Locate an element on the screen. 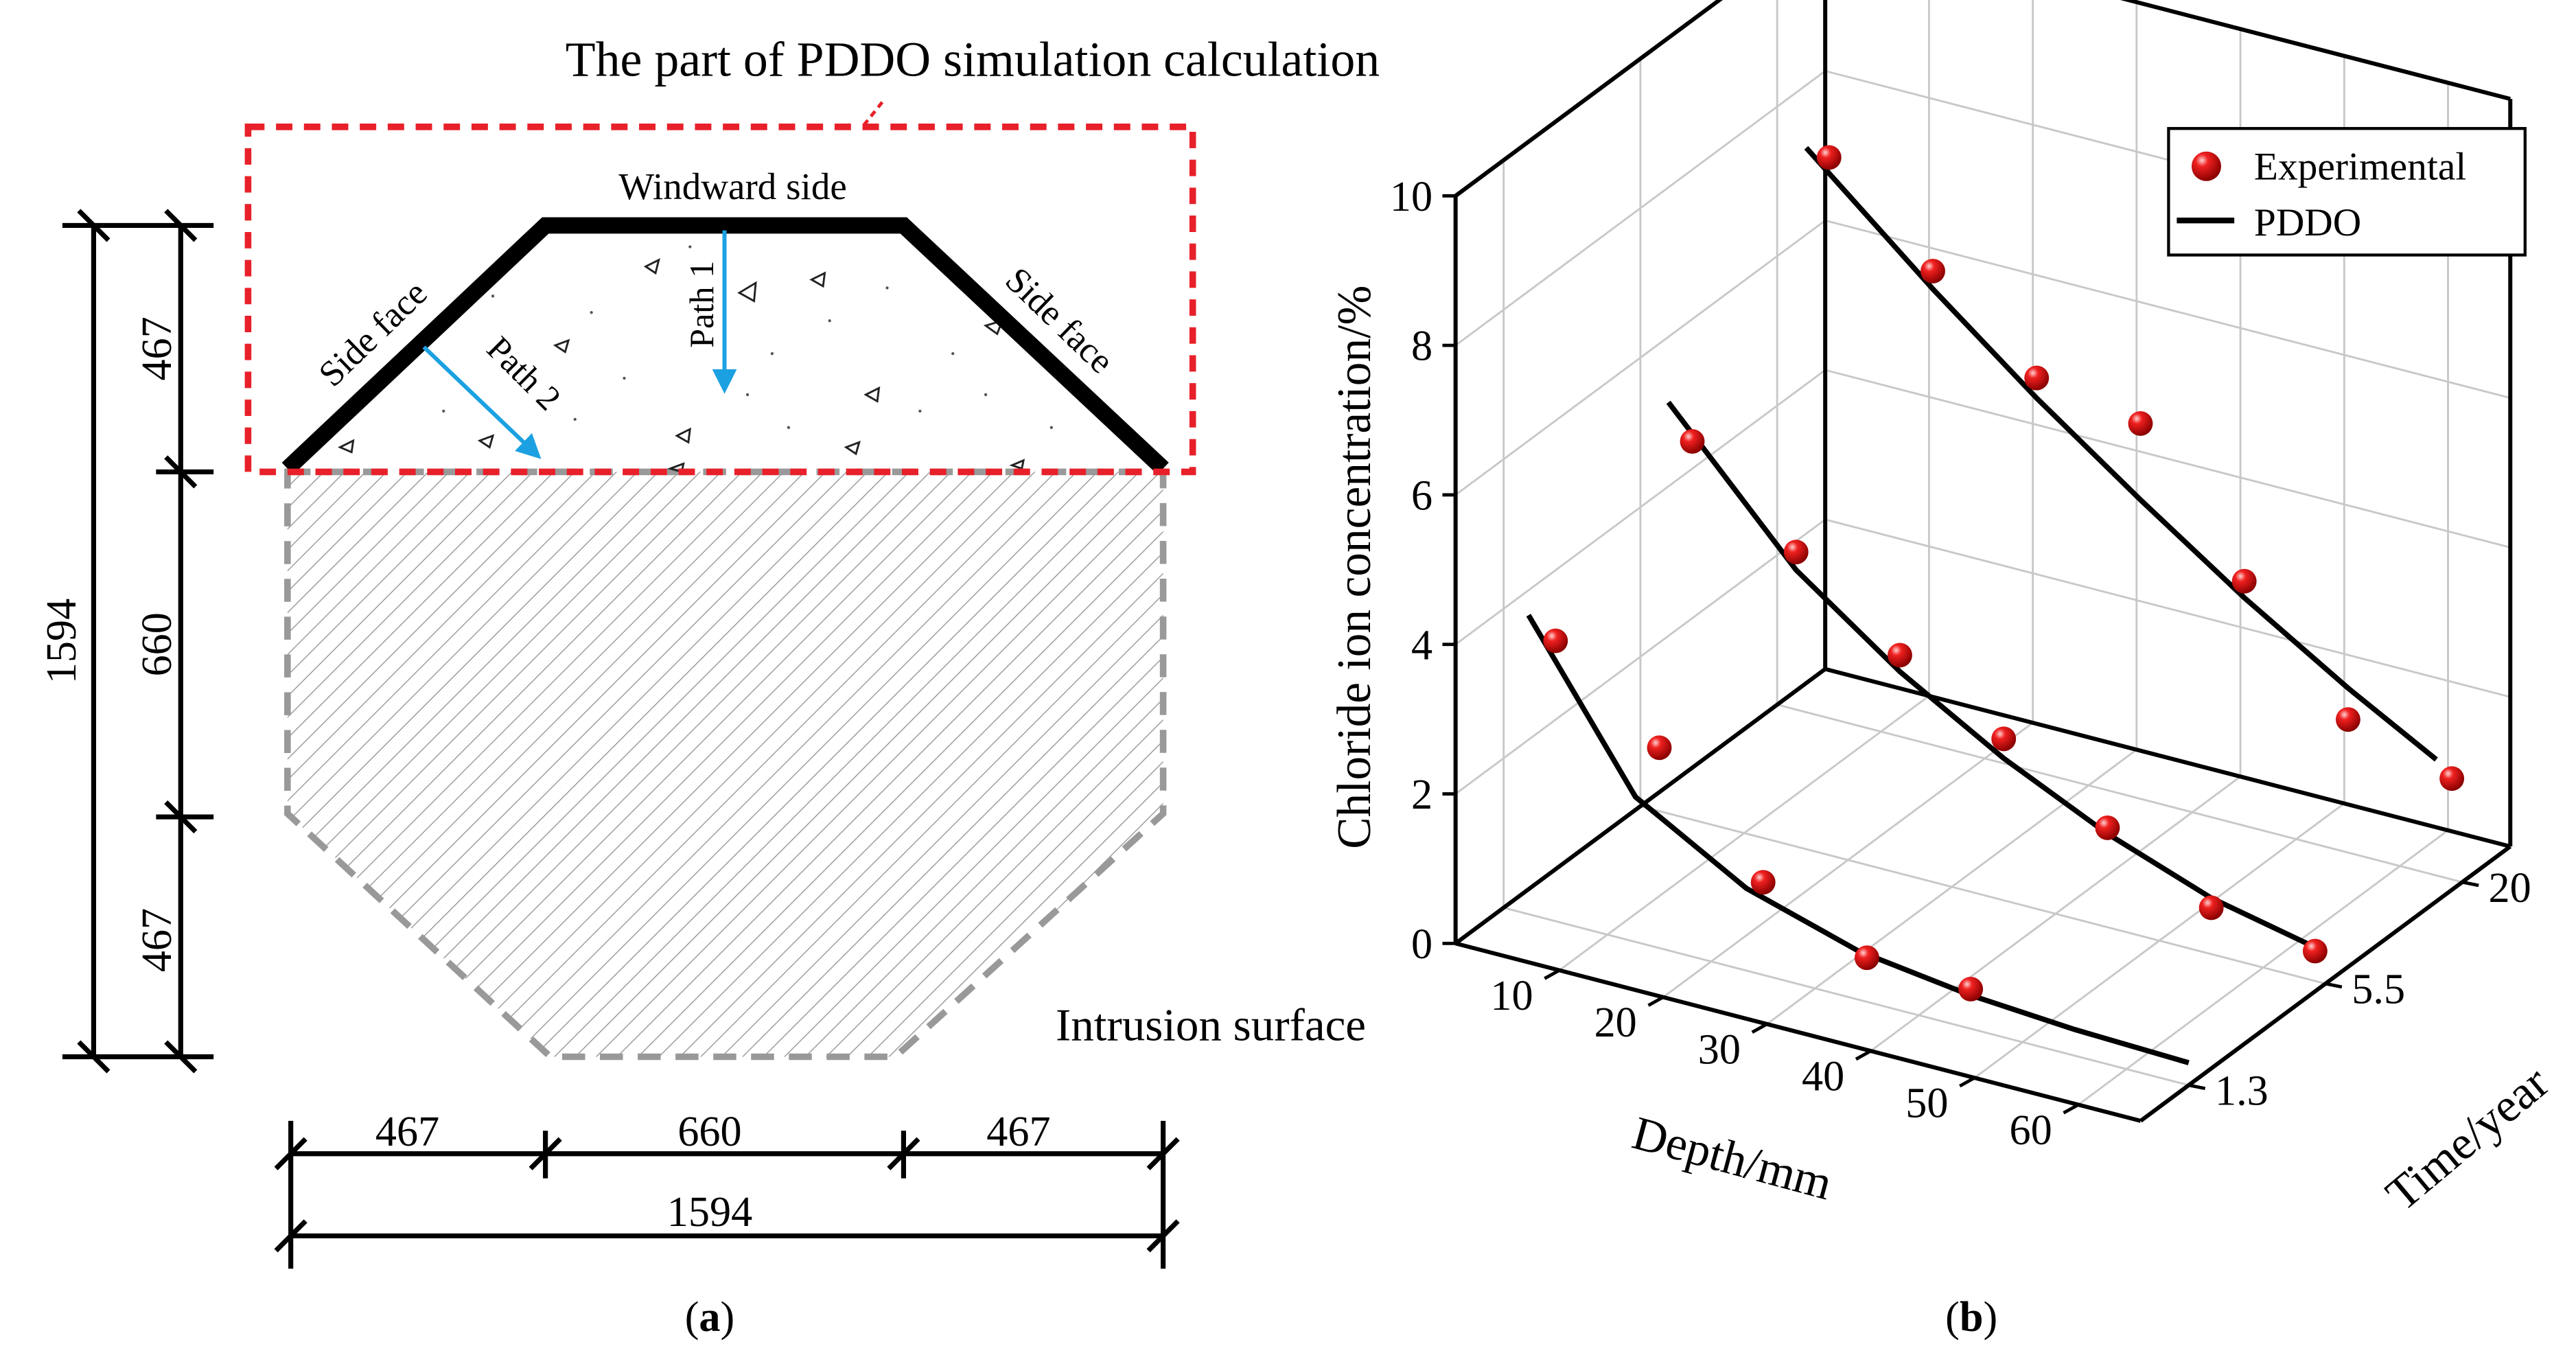 The image size is (2576, 1366). dim-left-total: 1594 is located at coordinates (61, 642).